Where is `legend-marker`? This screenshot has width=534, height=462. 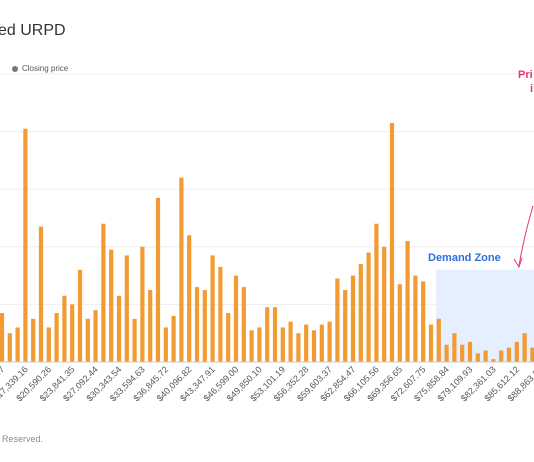 legend-marker is located at coordinates (15, 68).